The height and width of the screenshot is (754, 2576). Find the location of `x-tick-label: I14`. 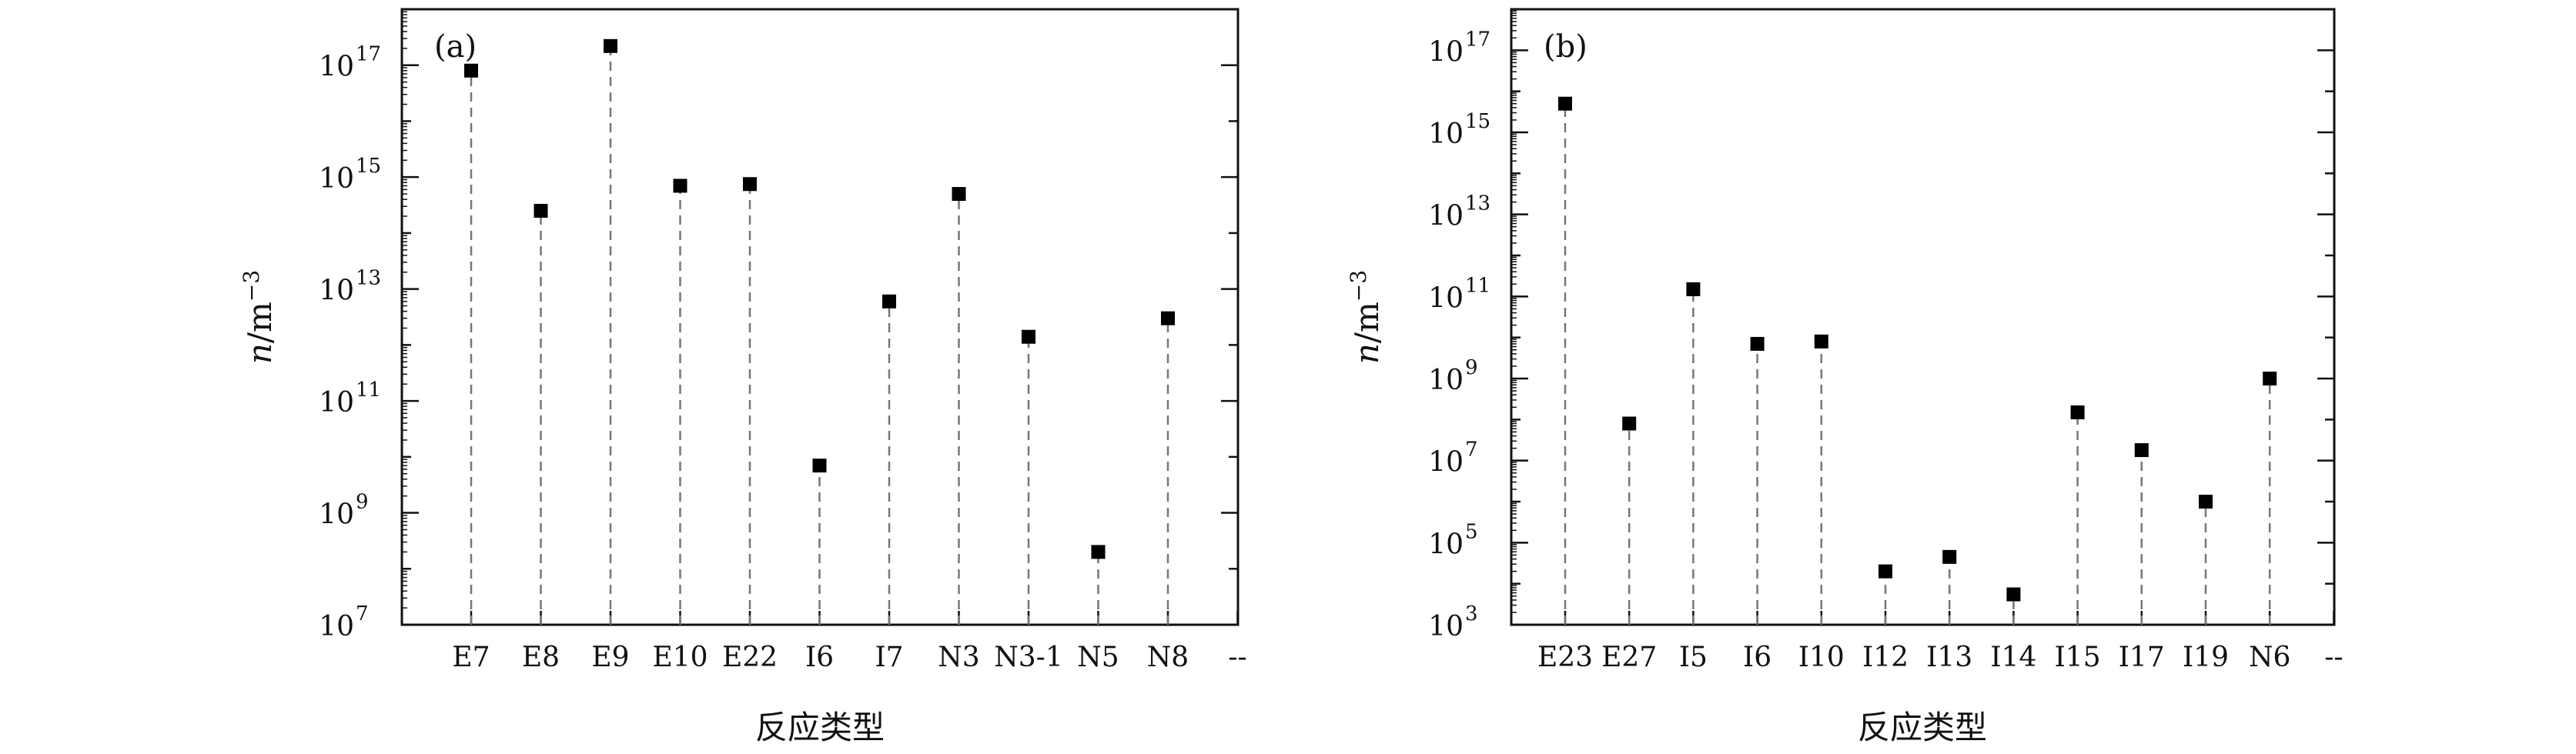

x-tick-label: I14 is located at coordinates (2013, 657).